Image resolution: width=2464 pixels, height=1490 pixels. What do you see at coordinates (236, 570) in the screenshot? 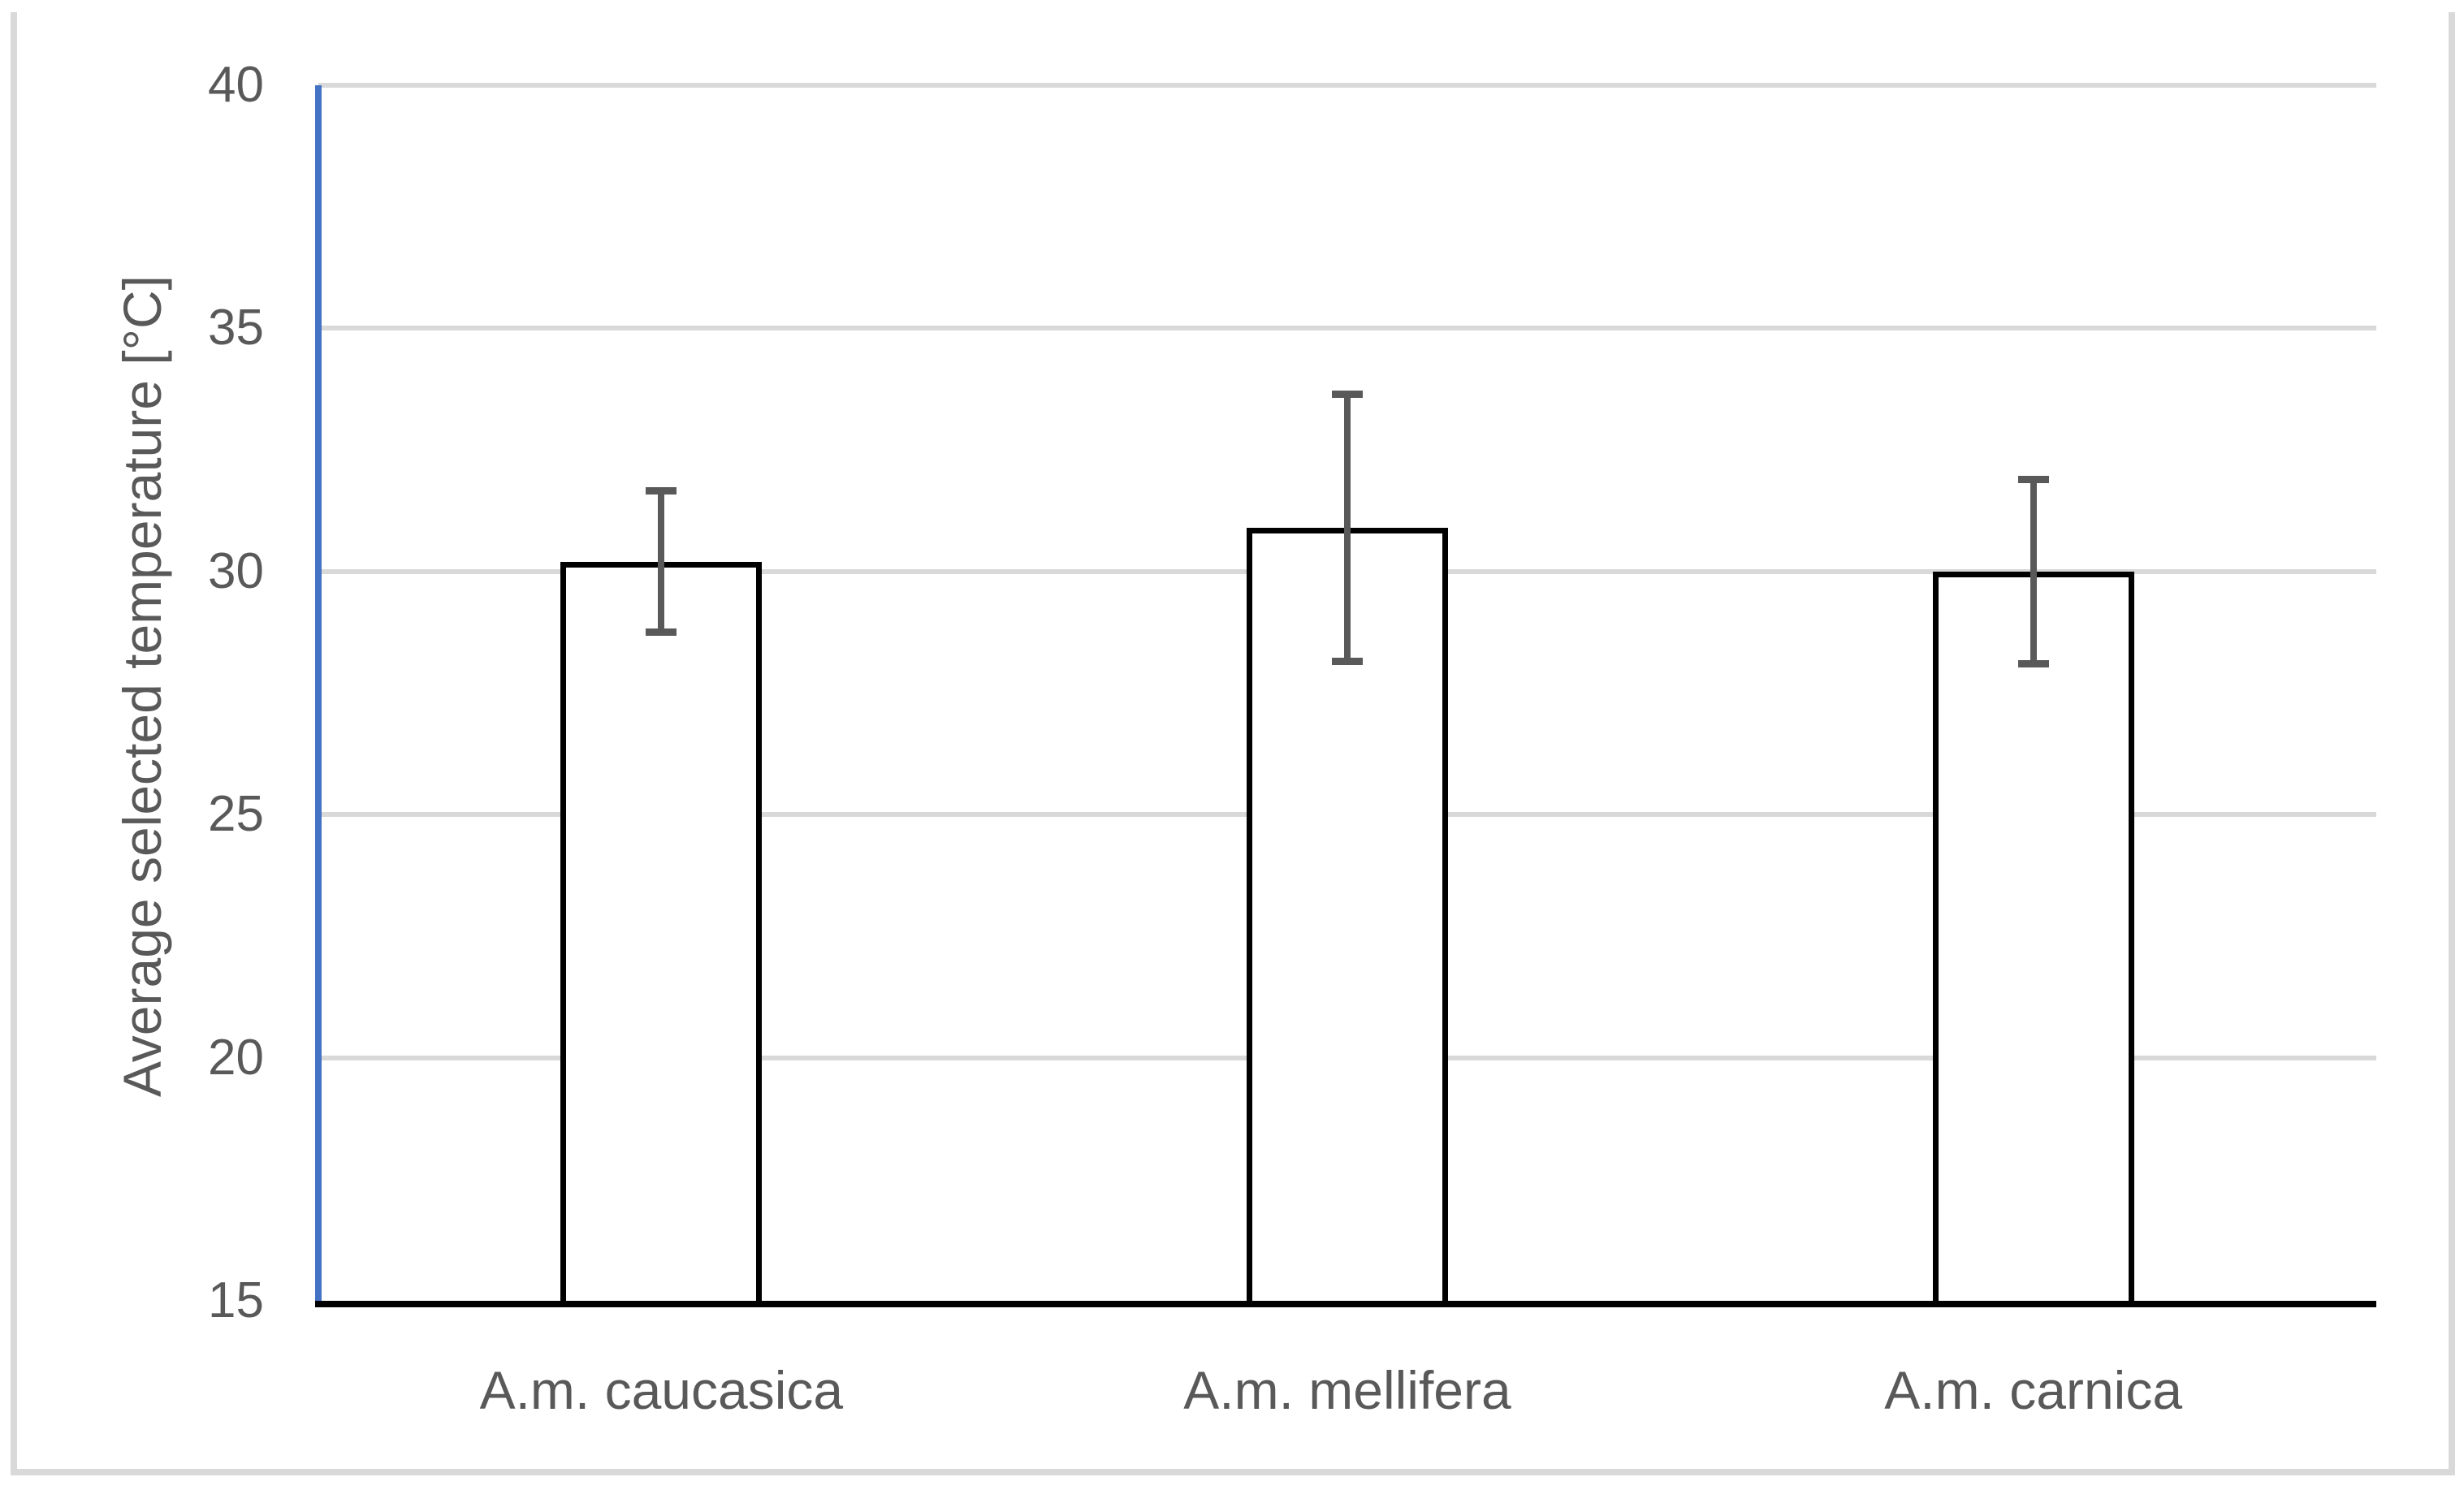
I see `y-tick-label-30: 30` at bounding box center [236, 570].